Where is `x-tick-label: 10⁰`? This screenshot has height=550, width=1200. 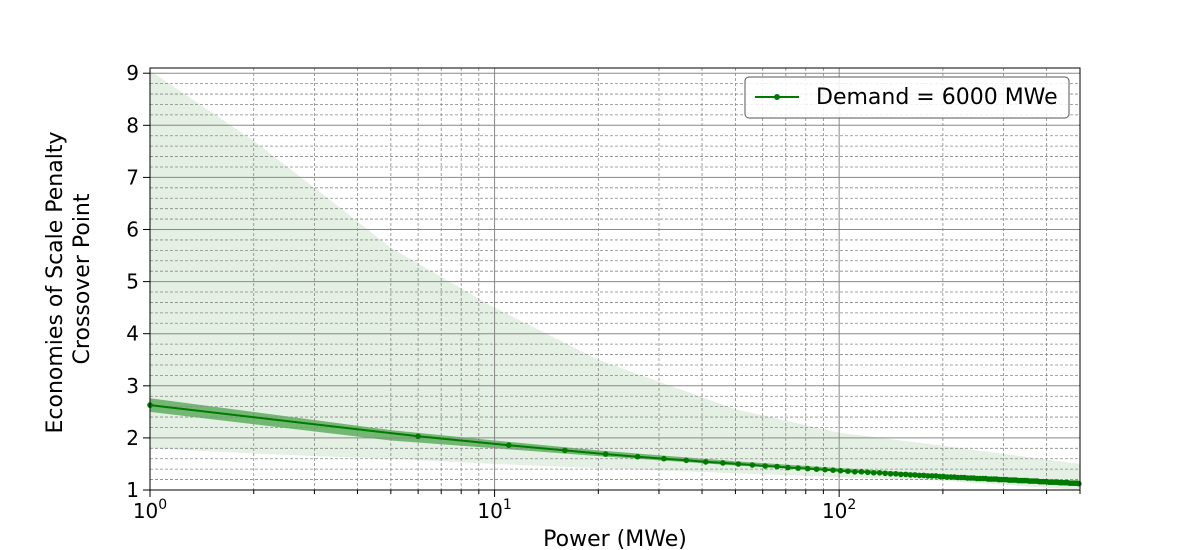 x-tick-label: 10⁰ is located at coordinates (150, 510).